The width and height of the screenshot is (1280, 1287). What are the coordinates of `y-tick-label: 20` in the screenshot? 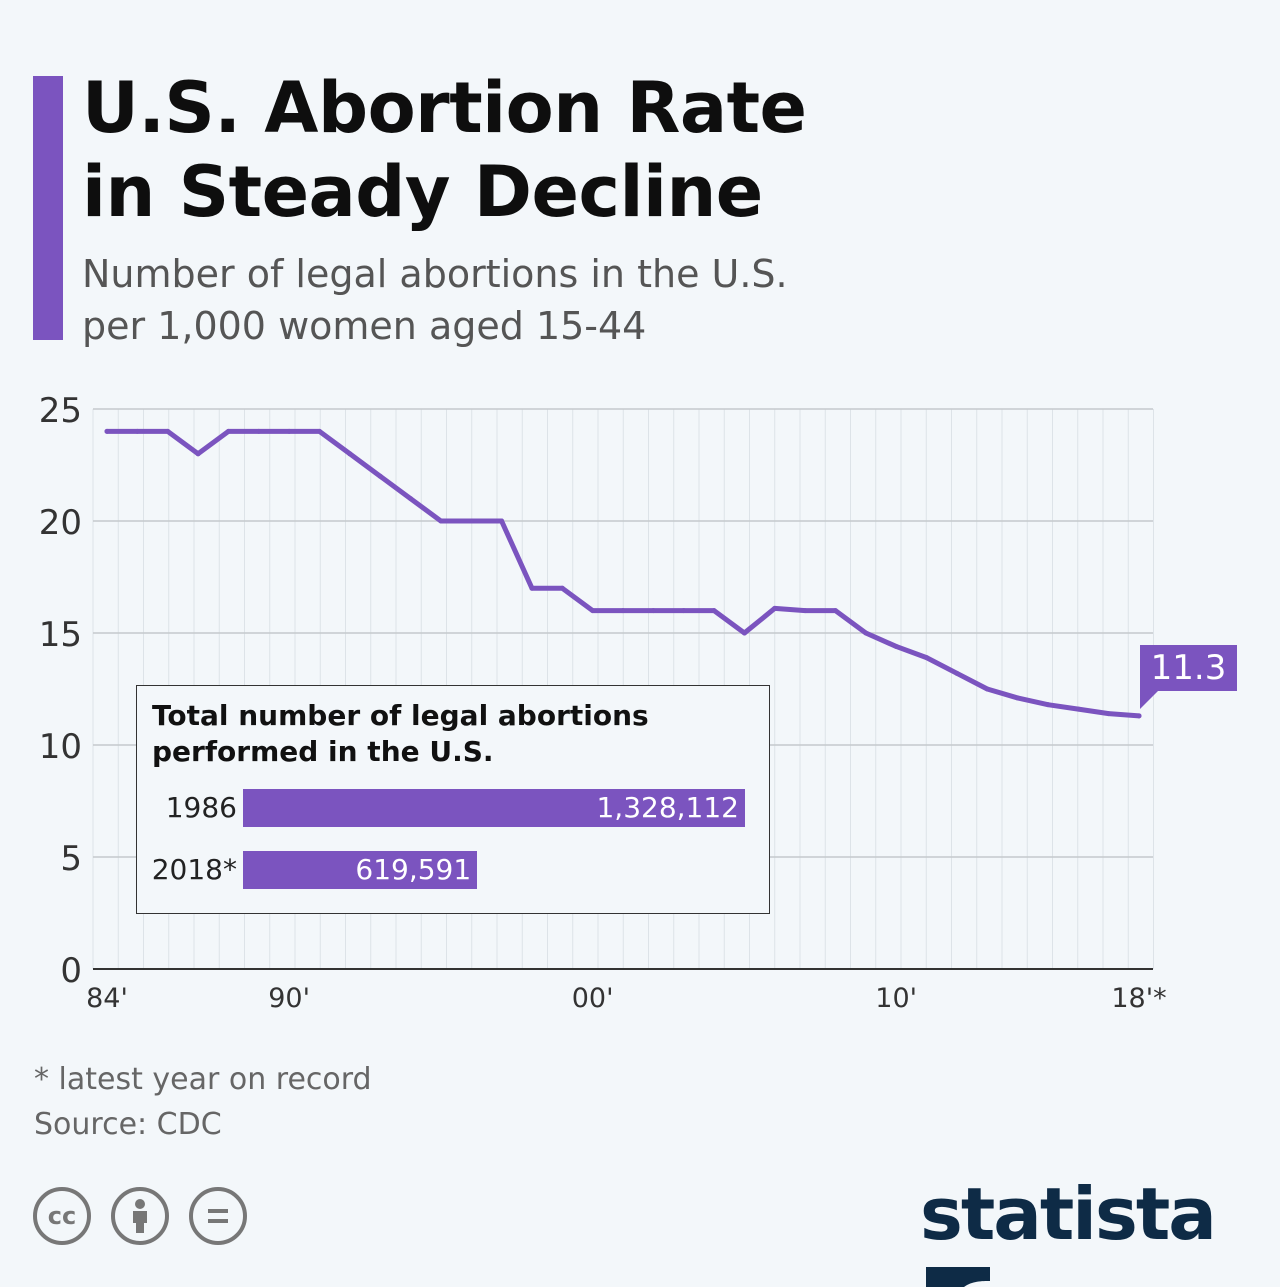 It's located at (60, 523).